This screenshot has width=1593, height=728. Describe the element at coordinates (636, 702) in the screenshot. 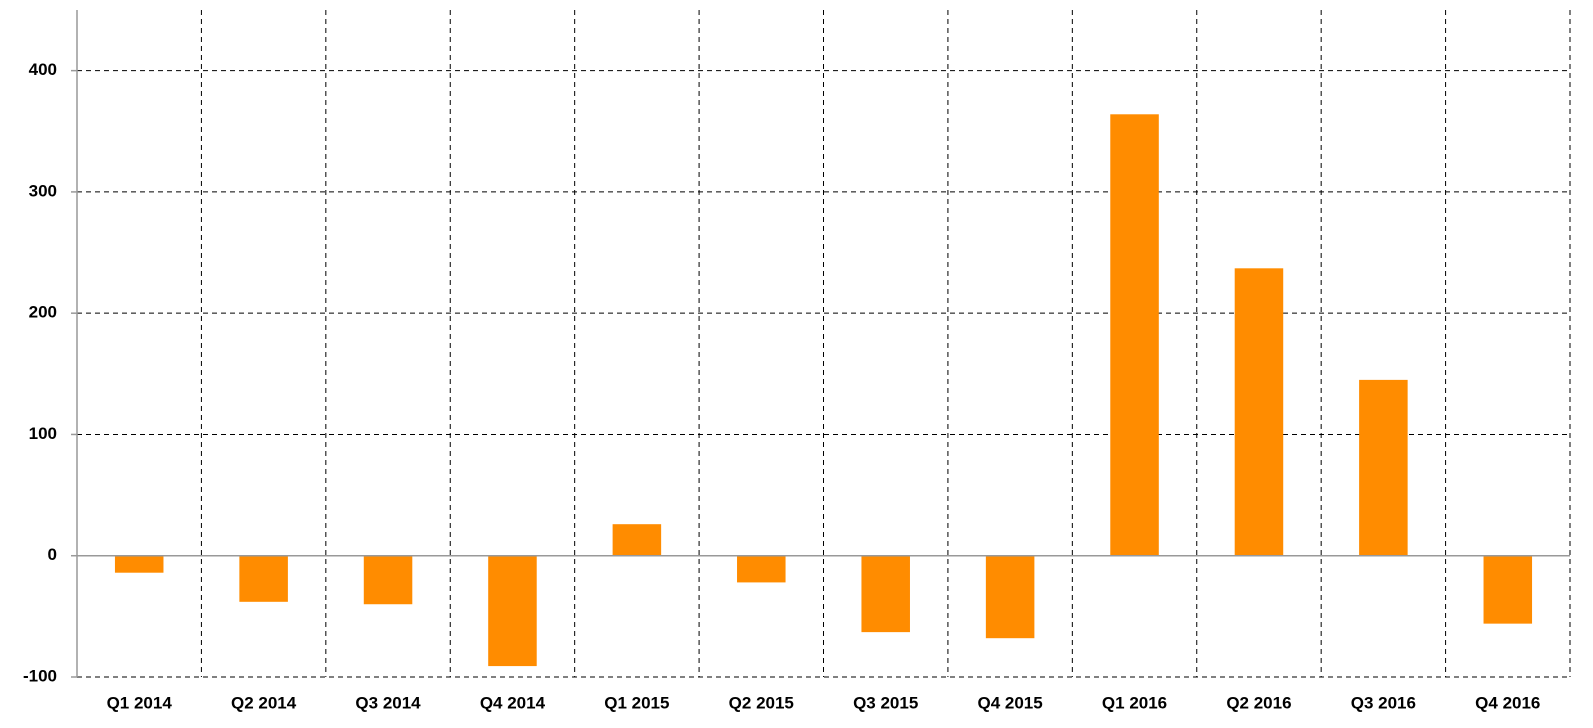

I see `x-tick-label: Q1 2015` at that location.